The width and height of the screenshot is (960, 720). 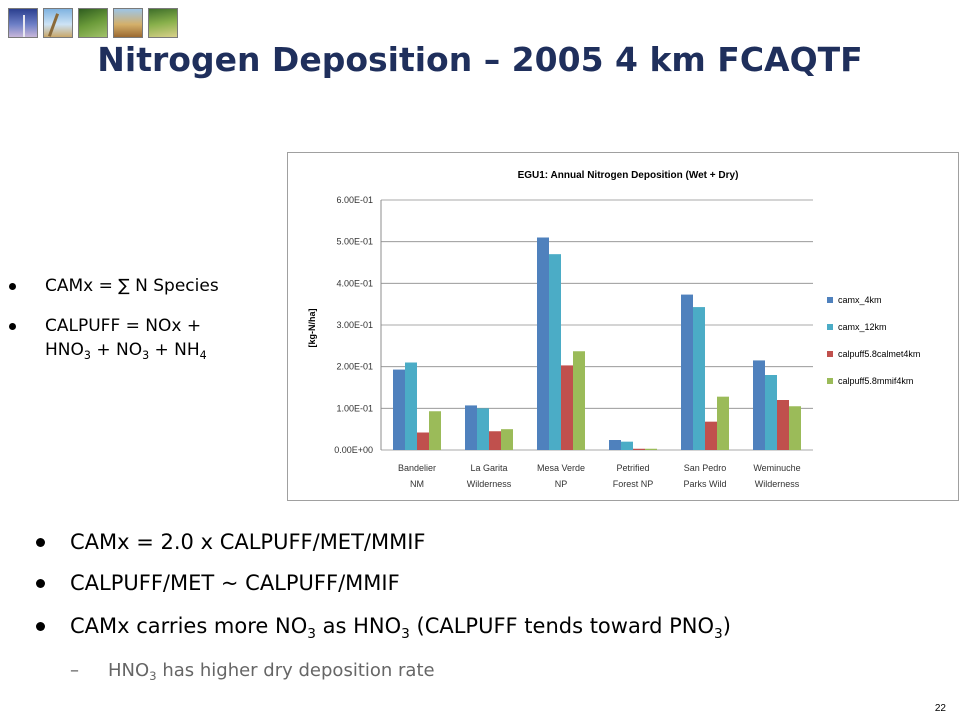 What do you see at coordinates (235, 583) in the screenshot?
I see `main-bullet-text: CALPUFF/MET ~ CALPUFF/MMIF` at bounding box center [235, 583].